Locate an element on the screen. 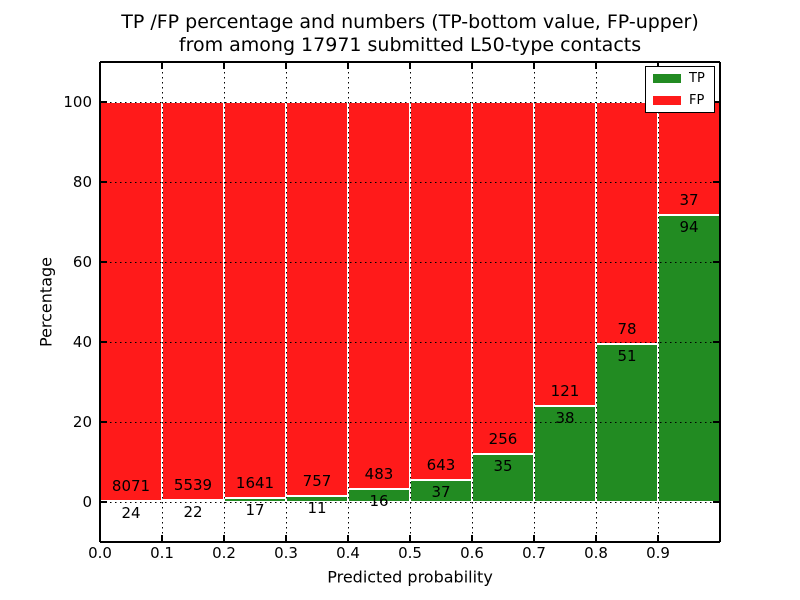 The height and width of the screenshot is (600, 800). fp-count-label: 256 is located at coordinates (503, 438).